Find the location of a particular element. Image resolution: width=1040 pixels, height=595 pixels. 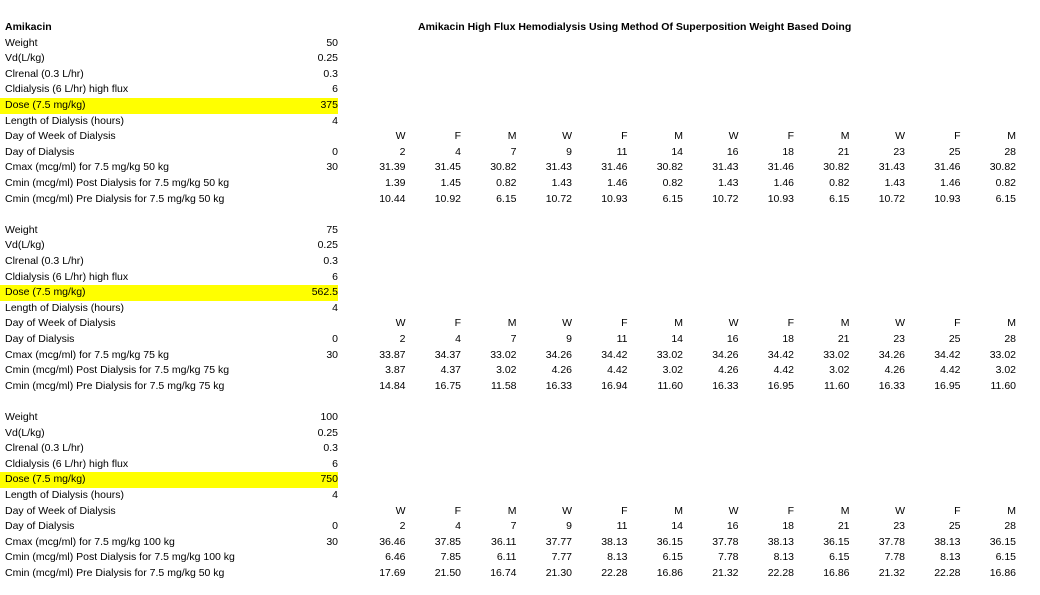

data-cell: 34.26 is located at coordinates (558, 354).